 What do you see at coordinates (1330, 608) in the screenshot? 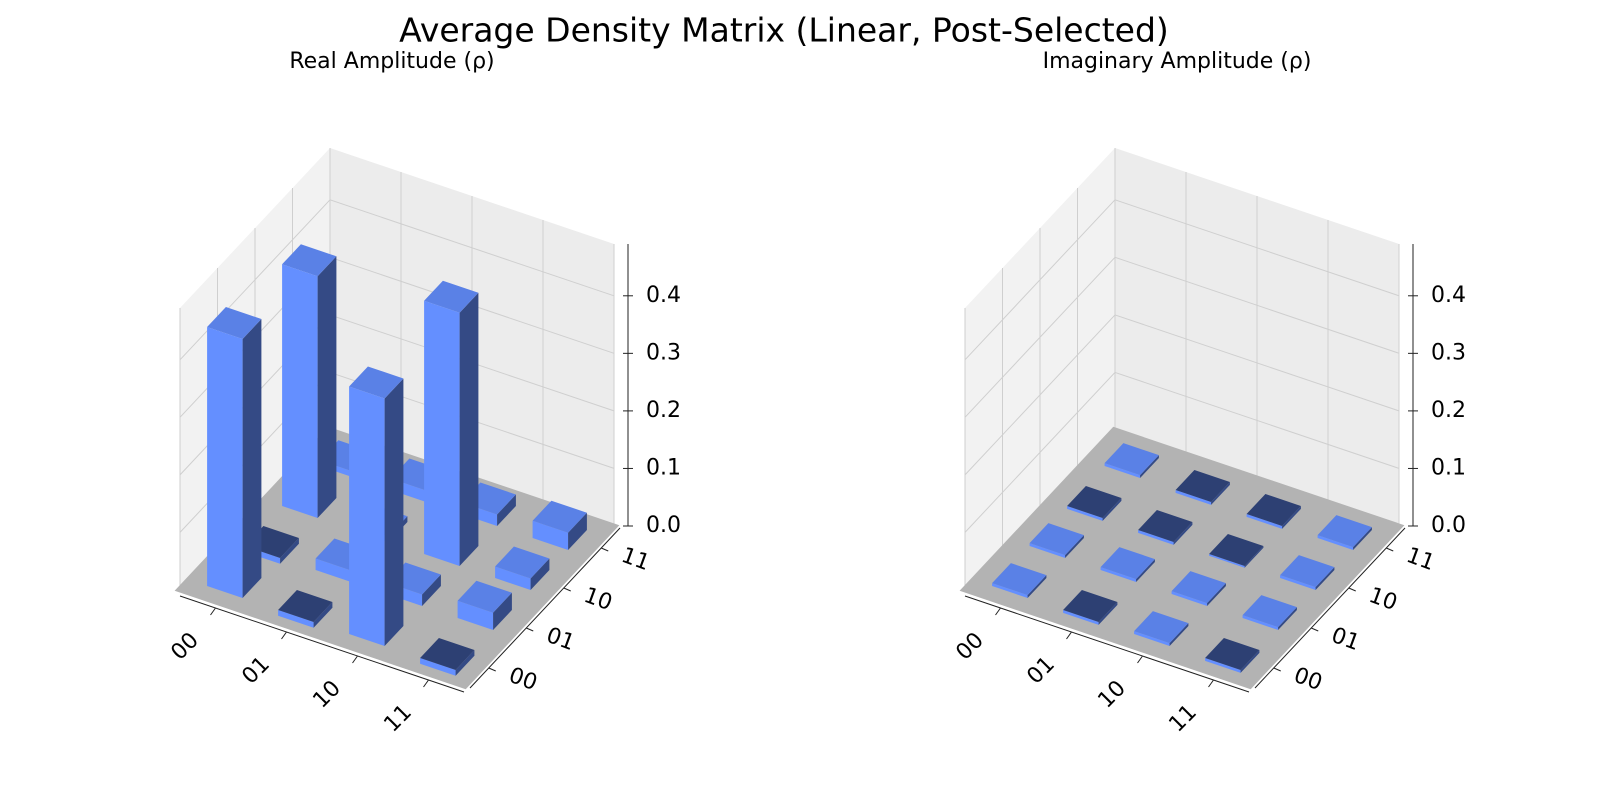
I see `y-axis` at bounding box center [1330, 608].